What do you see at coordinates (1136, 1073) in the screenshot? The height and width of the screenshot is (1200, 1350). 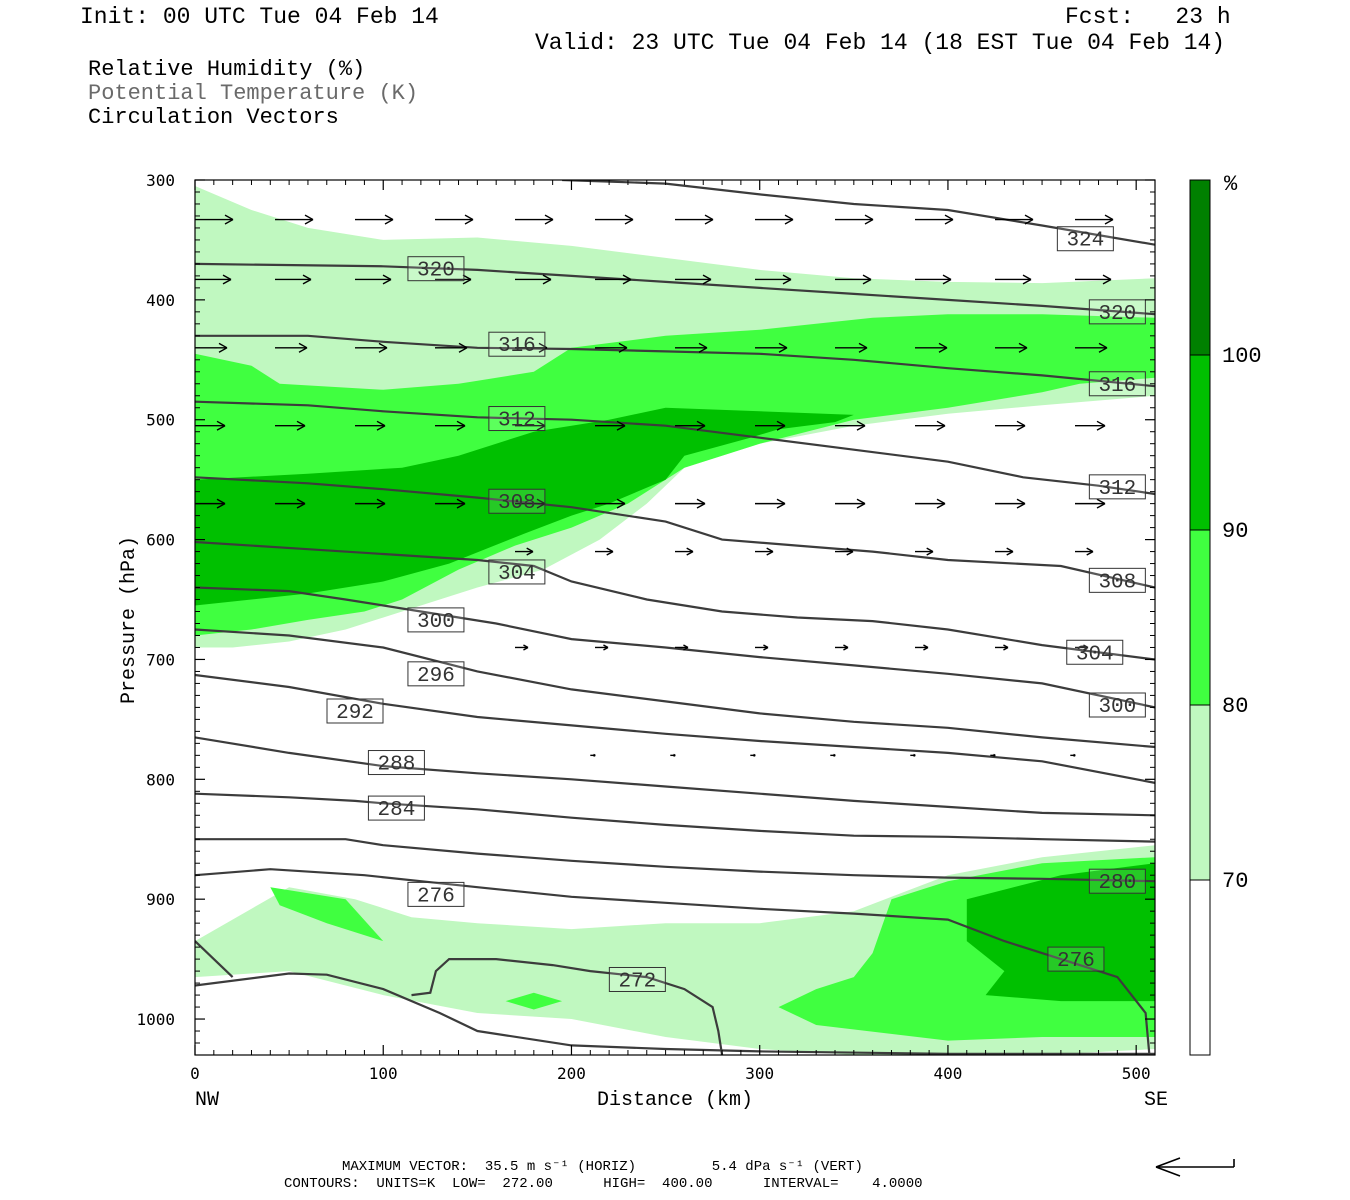 I see `x-tick-label: 500` at bounding box center [1136, 1073].